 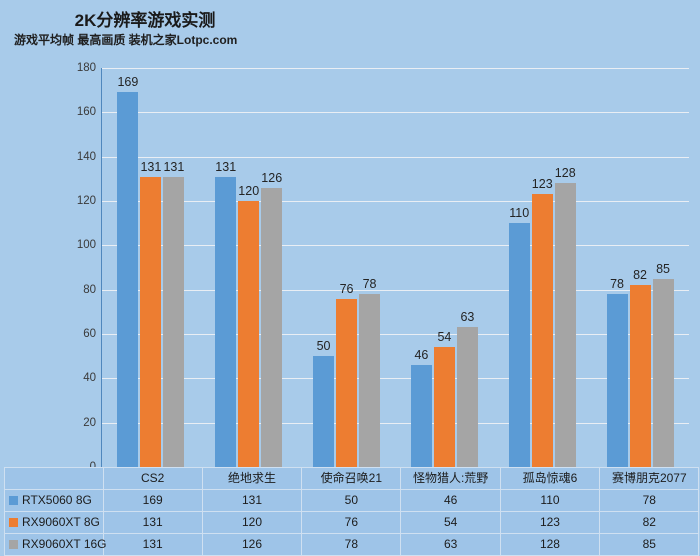 I want to click on table-cell: 85, so click(x=649, y=544).